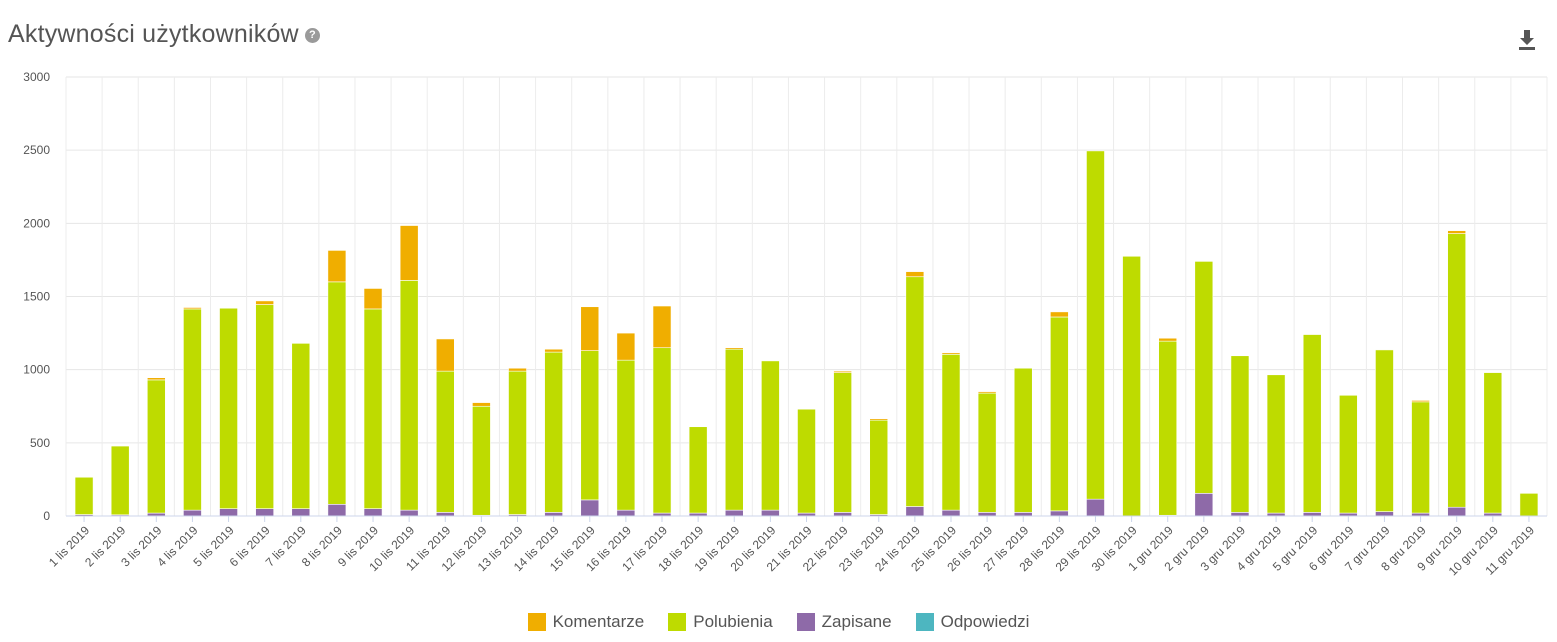 The width and height of the screenshot is (1557, 642). I want to click on y-tick-label: 3000, so click(36, 77).